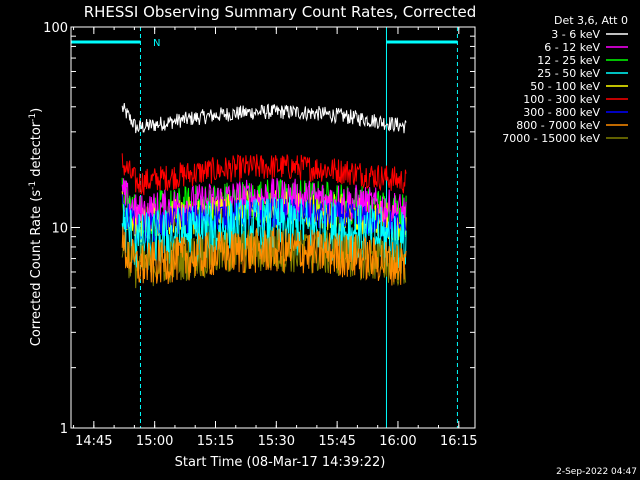  I want to click on legend-label-1: 6 - 12 keV, so click(572, 47).